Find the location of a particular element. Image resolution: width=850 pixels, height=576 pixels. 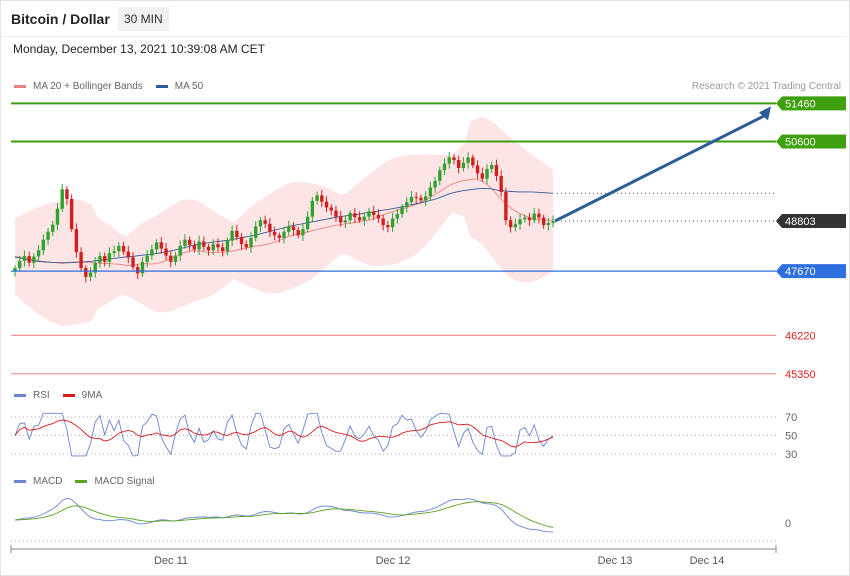

x-tick-label-dec-13: Dec 13 is located at coordinates (615, 561).